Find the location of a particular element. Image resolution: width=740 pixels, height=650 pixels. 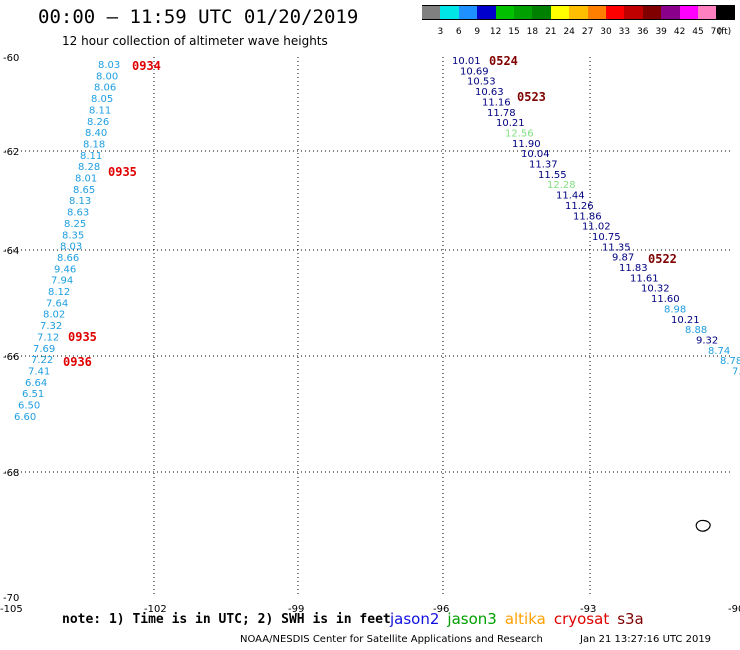

colorbar-label: 39 is located at coordinates (661, 32).